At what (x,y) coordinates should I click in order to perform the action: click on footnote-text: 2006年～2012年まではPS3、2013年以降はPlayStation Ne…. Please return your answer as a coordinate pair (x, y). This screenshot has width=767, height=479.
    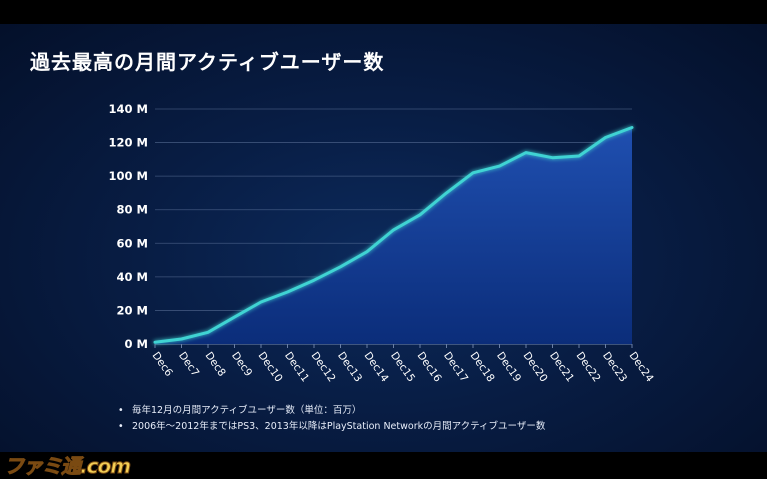
    Looking at the image, I should click on (339, 426).